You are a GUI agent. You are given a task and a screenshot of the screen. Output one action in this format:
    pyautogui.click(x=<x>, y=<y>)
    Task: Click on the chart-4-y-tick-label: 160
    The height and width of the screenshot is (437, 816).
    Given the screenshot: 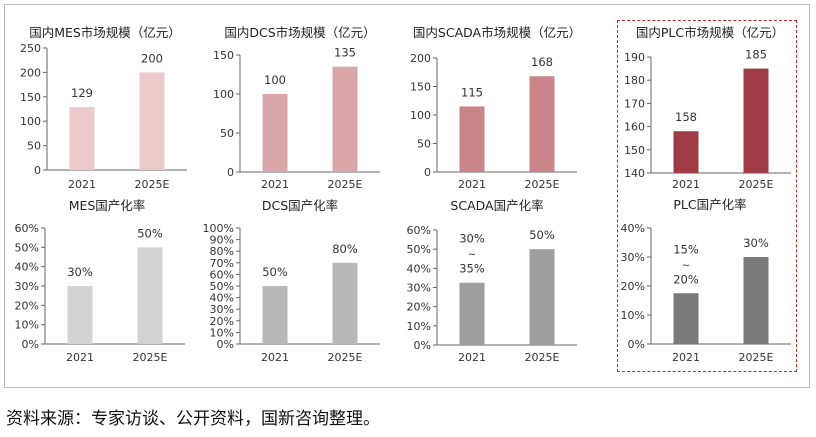 What is the action you would take?
    pyautogui.click(x=634, y=127)
    